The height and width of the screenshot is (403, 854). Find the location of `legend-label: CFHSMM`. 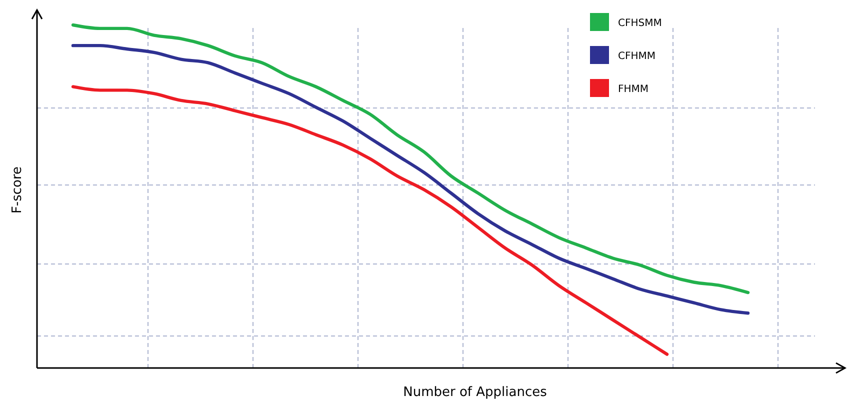

legend-label: CFHSMM is located at coordinates (640, 23).